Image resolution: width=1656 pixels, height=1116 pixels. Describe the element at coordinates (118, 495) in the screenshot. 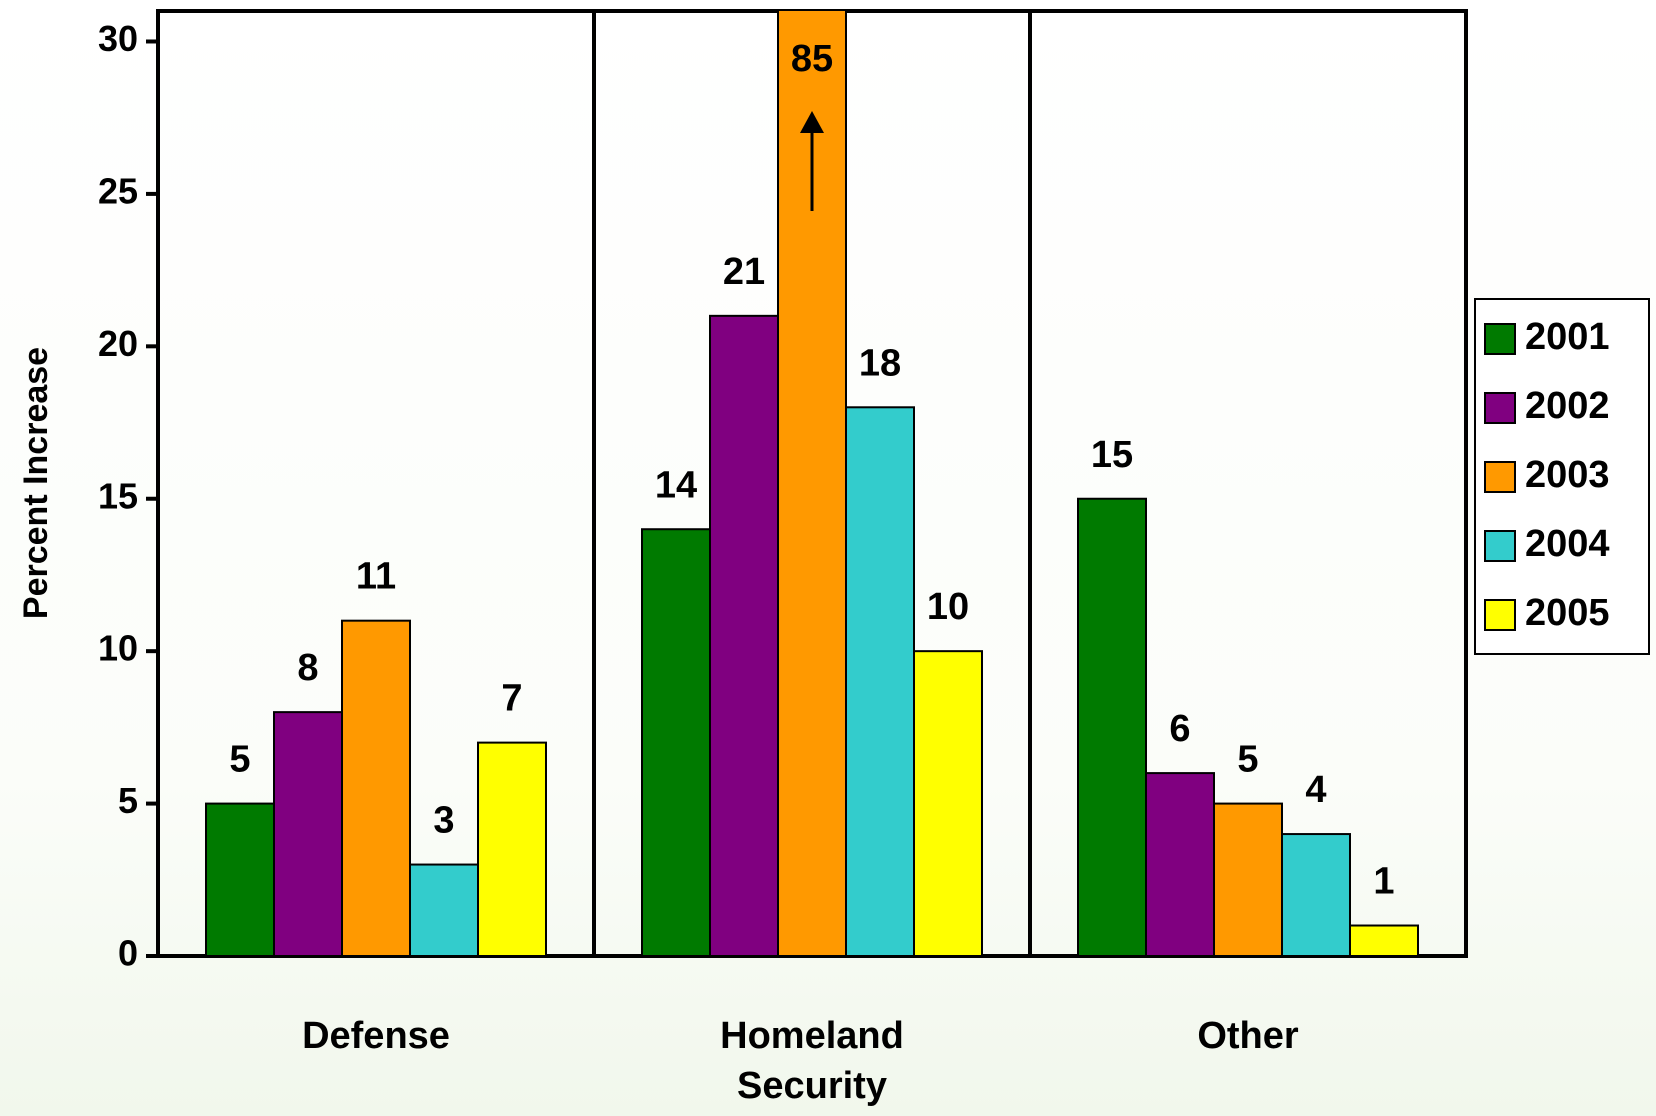

I see `y-tick-label: 15` at that location.